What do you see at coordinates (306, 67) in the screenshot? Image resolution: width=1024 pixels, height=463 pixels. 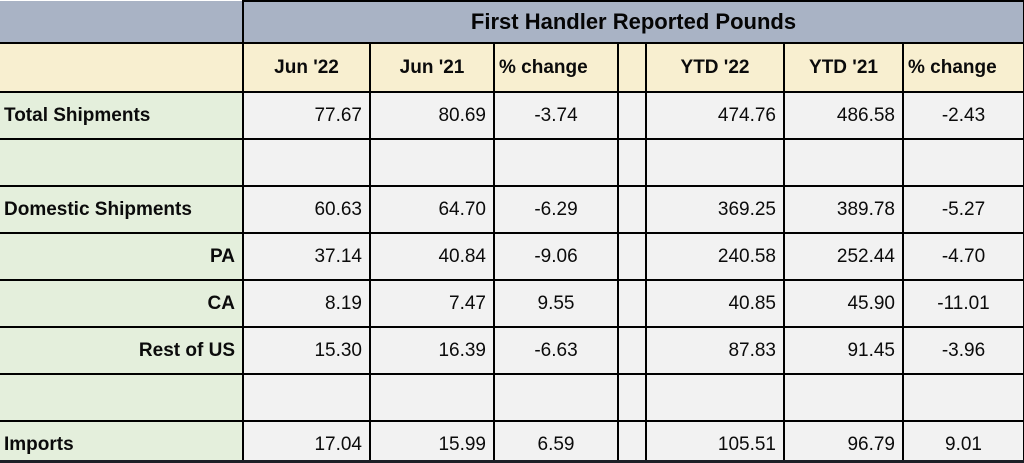 I see `column-header-jun22: Jun '22` at bounding box center [306, 67].